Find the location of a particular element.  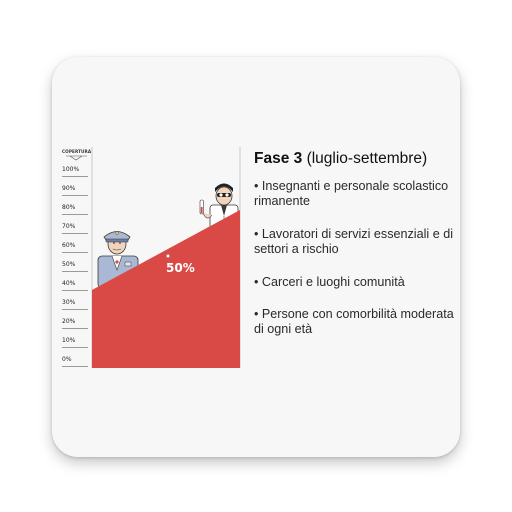

coverage-level-label: 50% is located at coordinates (180, 268).